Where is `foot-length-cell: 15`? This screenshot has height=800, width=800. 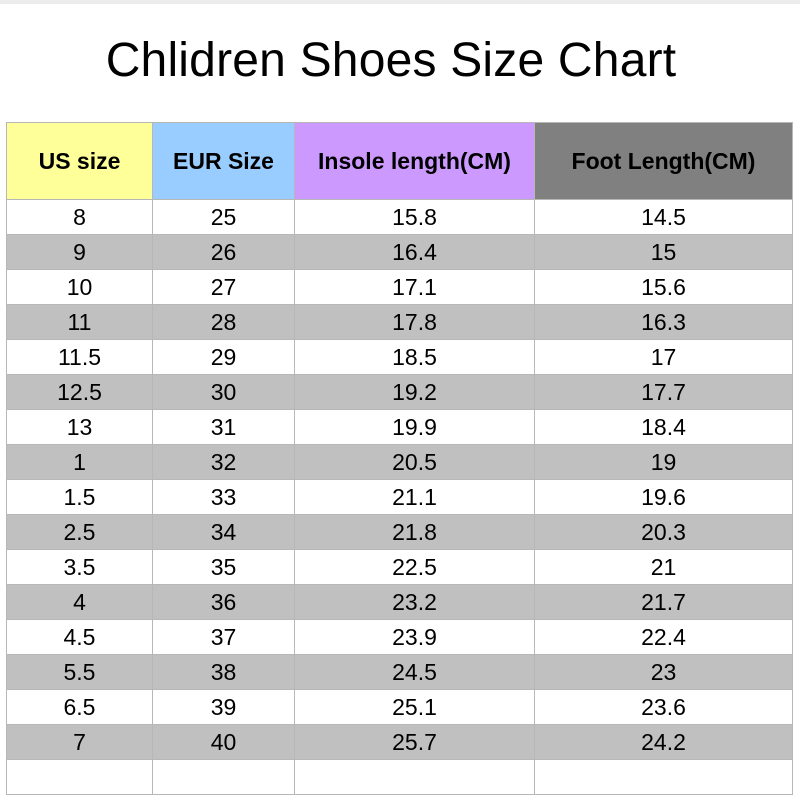 foot-length-cell: 15 is located at coordinates (663, 252).